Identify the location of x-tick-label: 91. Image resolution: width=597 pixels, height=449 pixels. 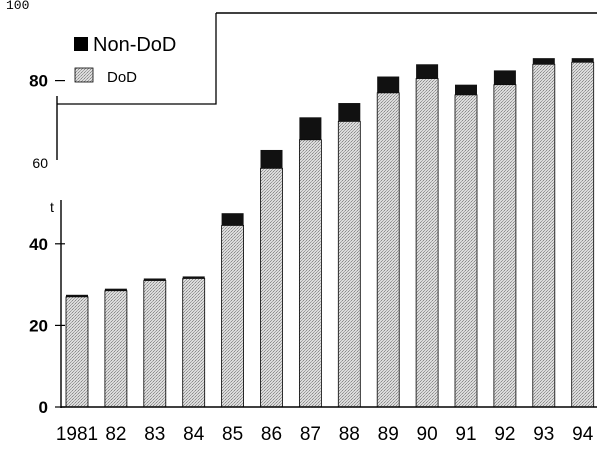
(465, 434).